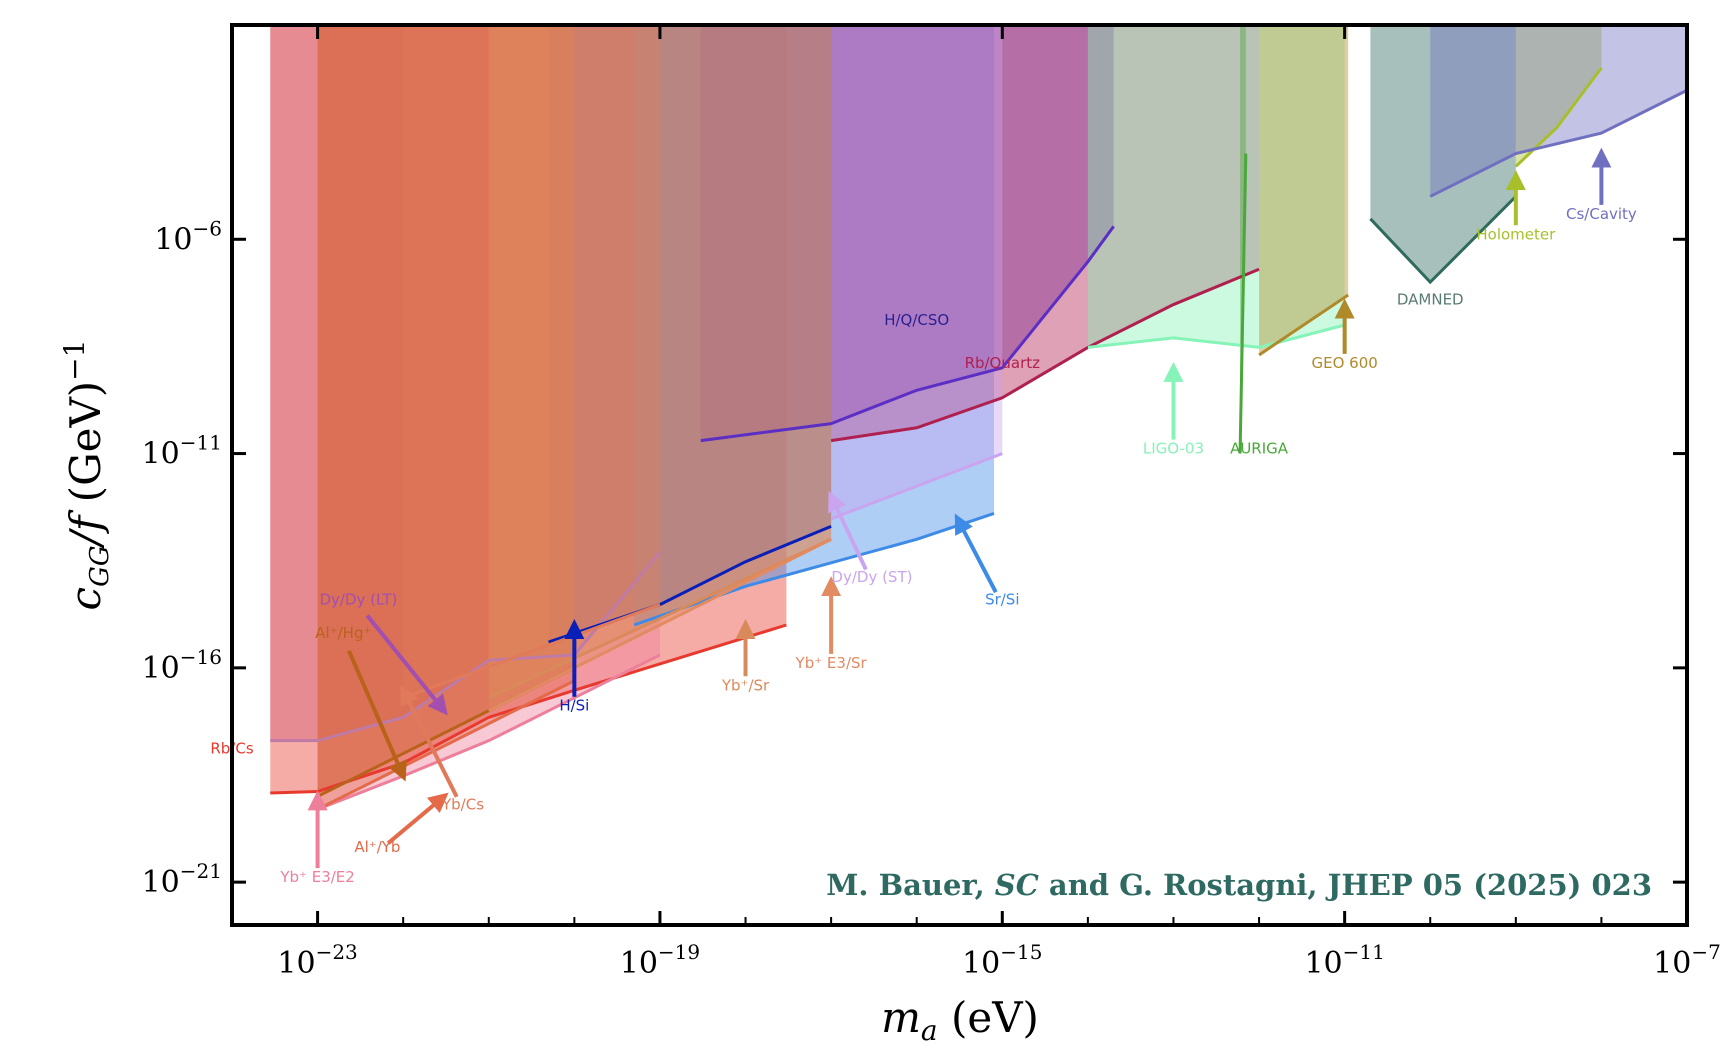  I want to click on x-axis-title: ma (eV), so click(960, 1020).